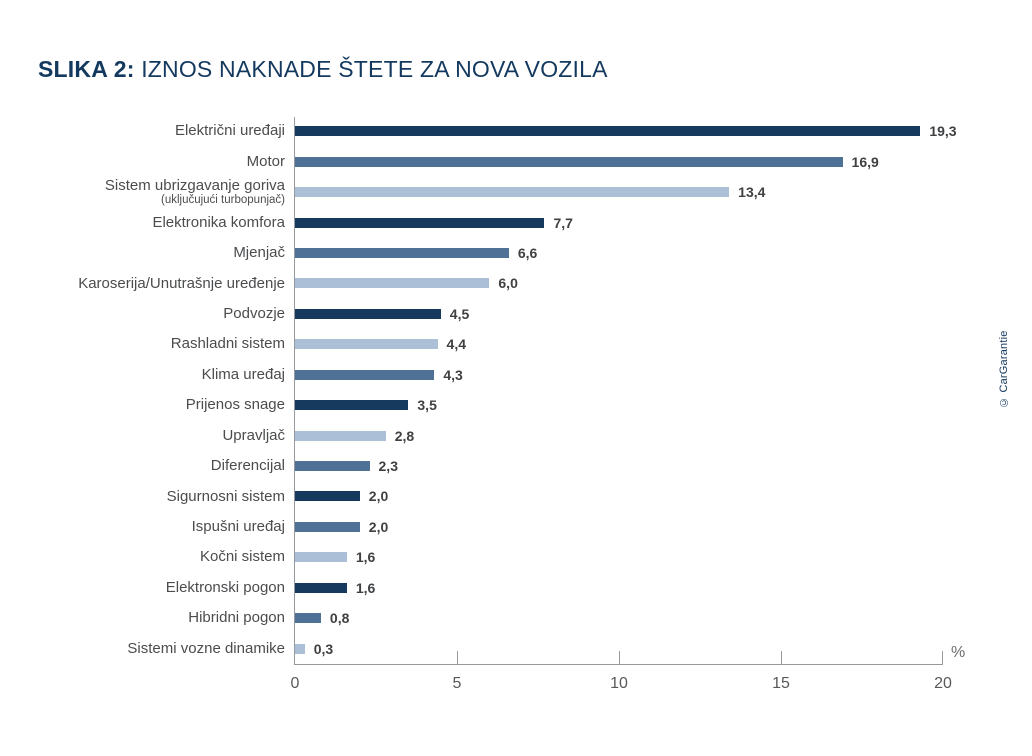 Image resolution: width=1032 pixels, height=756 pixels. What do you see at coordinates (456, 344) in the screenshot?
I see `bar-value-label: 4,4` at bounding box center [456, 344].